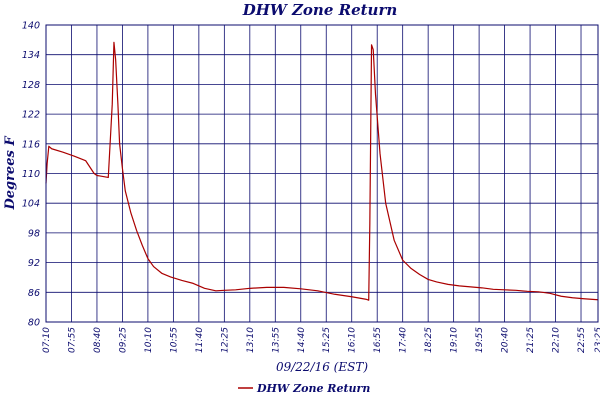 This screenshot has height=400, width=600. I want to click on x-tick-label: 22:55, so click(582, 340).